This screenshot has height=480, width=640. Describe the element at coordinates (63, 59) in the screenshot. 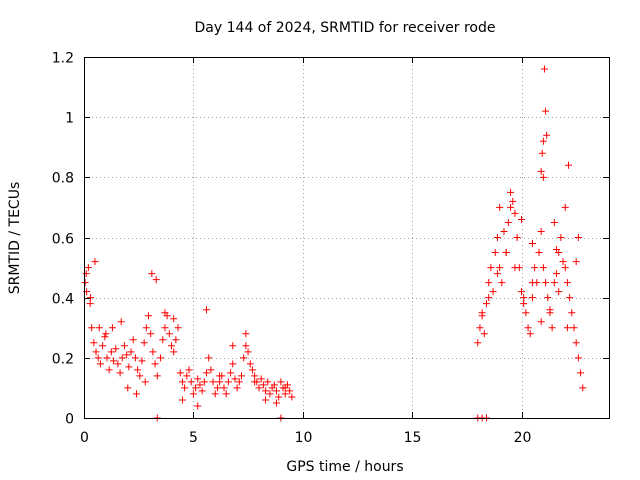

I see `y-tick-label: 1.2` at that location.